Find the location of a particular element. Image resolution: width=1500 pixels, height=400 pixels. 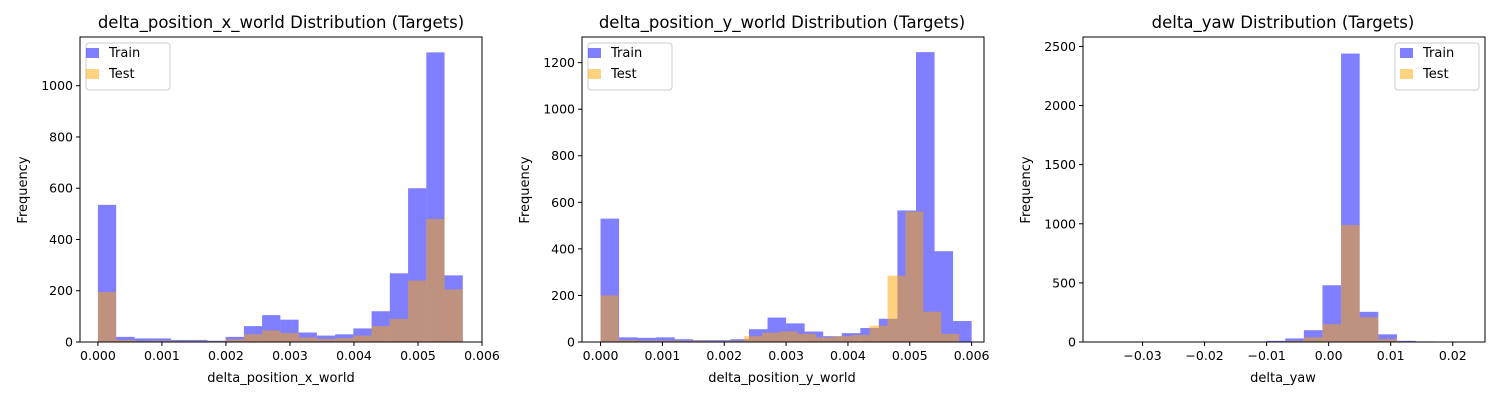

x-tick-label: 0.000 is located at coordinates (601, 355).